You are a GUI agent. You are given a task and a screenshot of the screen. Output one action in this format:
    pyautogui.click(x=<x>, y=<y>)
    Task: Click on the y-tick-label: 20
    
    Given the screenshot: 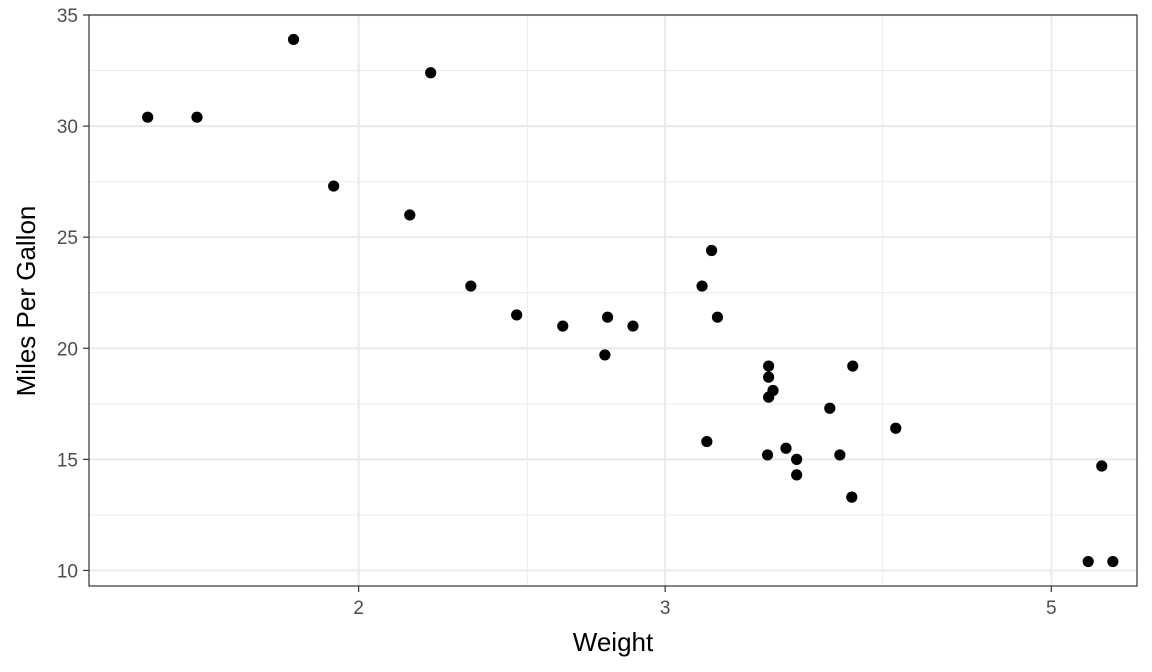 What is the action you would take?
    pyautogui.click(x=67, y=349)
    